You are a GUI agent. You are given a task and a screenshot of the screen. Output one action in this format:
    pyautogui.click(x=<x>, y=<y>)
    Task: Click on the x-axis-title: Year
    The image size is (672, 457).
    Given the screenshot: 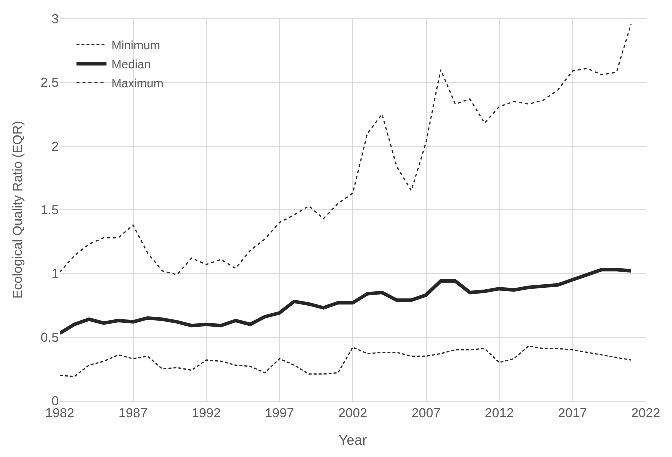 What is the action you would take?
    pyautogui.click(x=353, y=440)
    